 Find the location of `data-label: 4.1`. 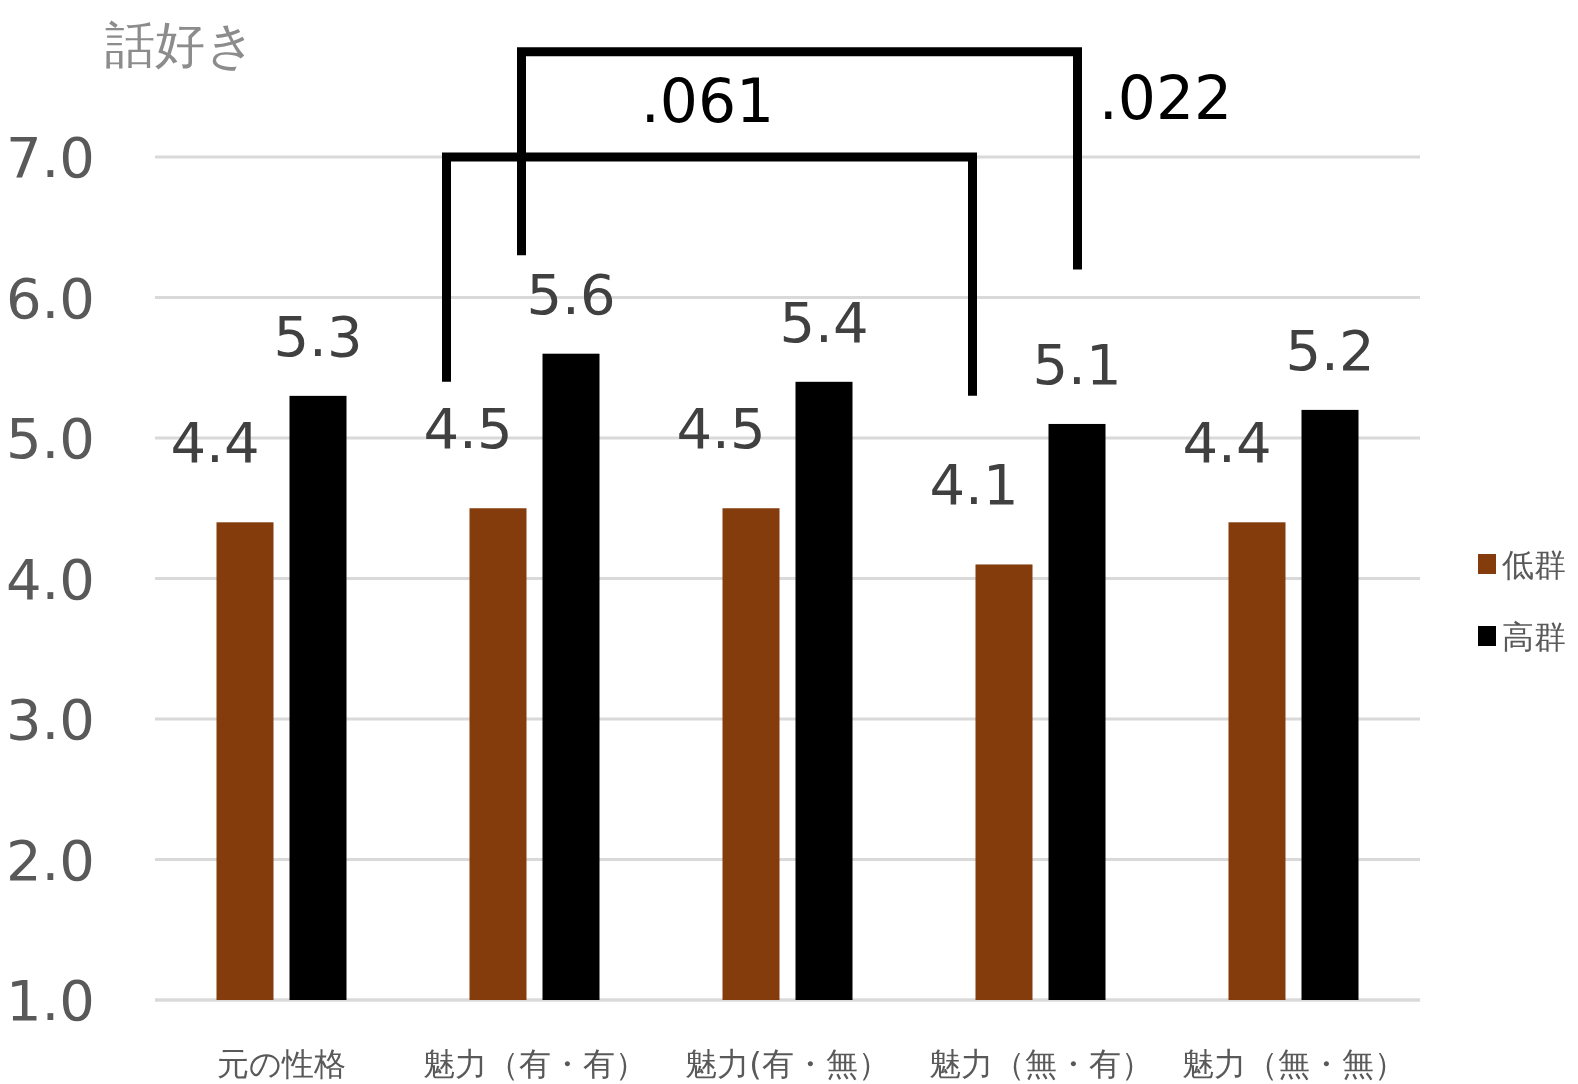

data-label: 4.1 is located at coordinates (974, 485).